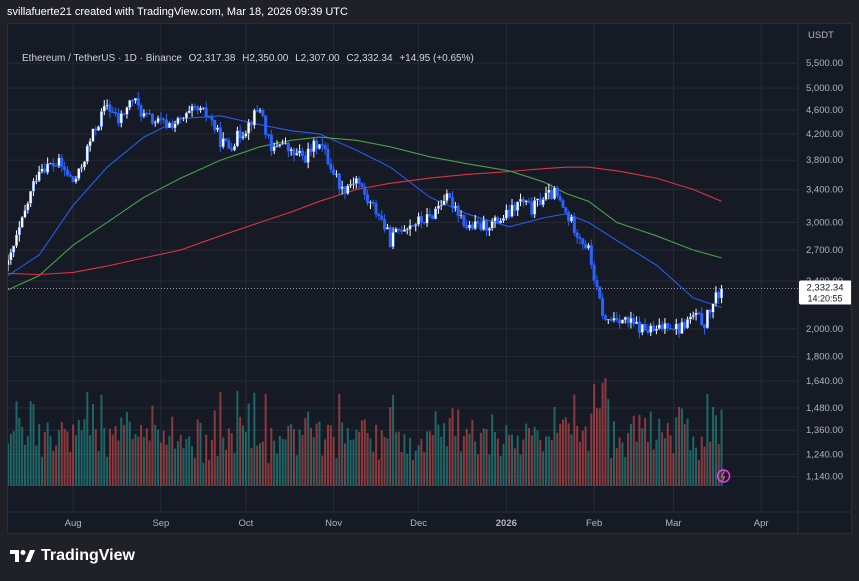  Describe the element at coordinates (761, 523) in the screenshot. I see `x-tick-label: Apr` at that location.